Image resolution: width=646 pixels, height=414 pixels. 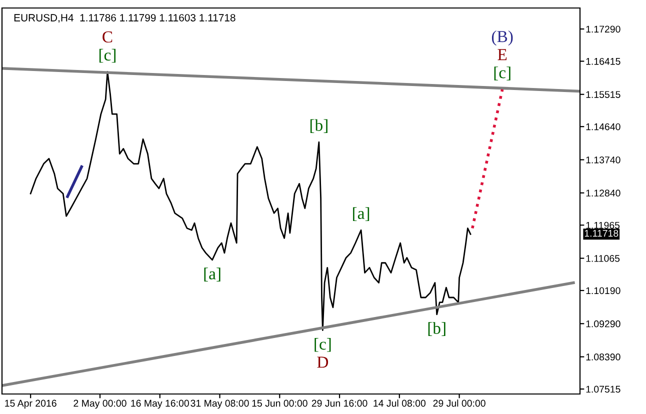 I want to click on y-tick-label: 1.17290, so click(x=603, y=29).